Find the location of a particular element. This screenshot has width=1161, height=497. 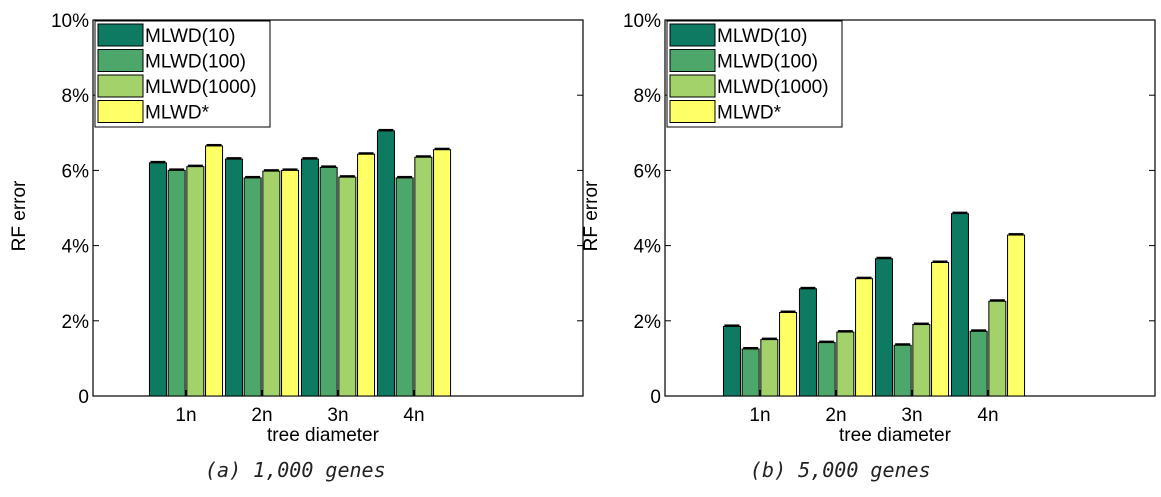

caption-a: (a) 1,000 genes is located at coordinates (295, 470).